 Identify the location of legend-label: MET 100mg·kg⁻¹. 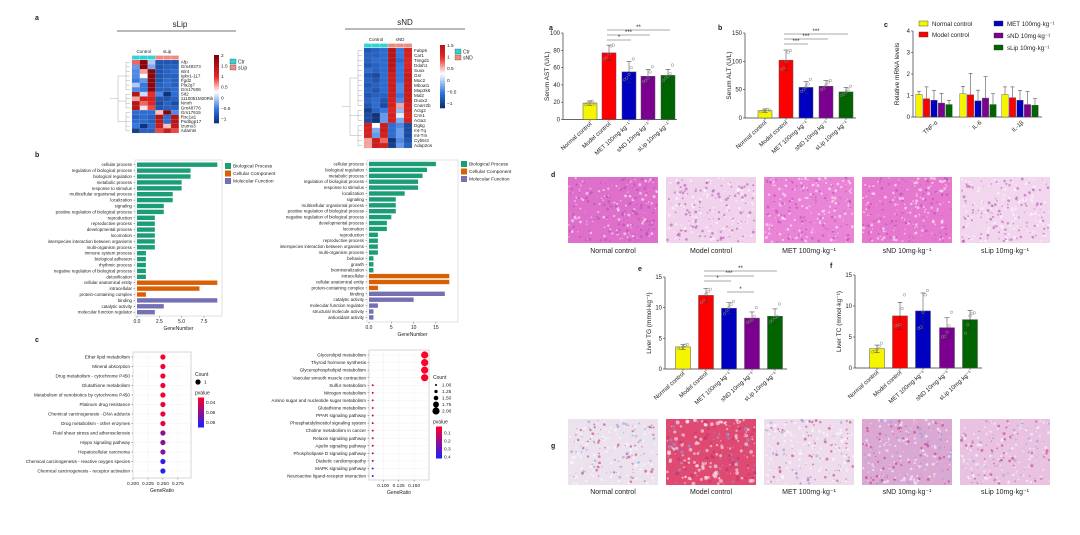
(1031, 24).